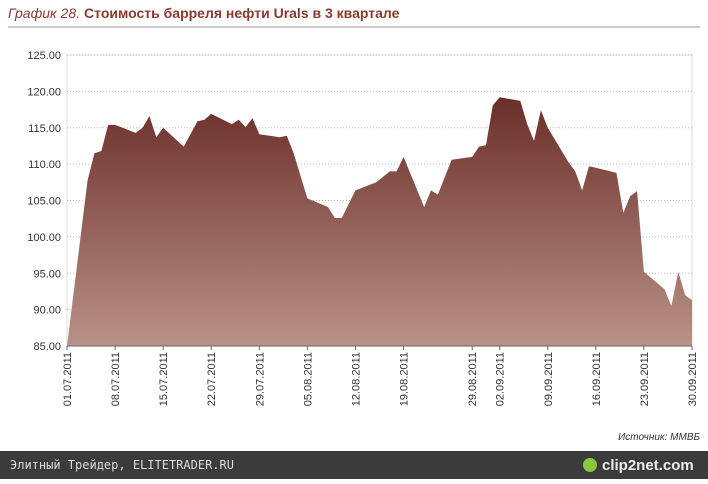  Describe the element at coordinates (260, 379) in the screenshot. I see `x-tick-label: 29.07.2011` at that location.